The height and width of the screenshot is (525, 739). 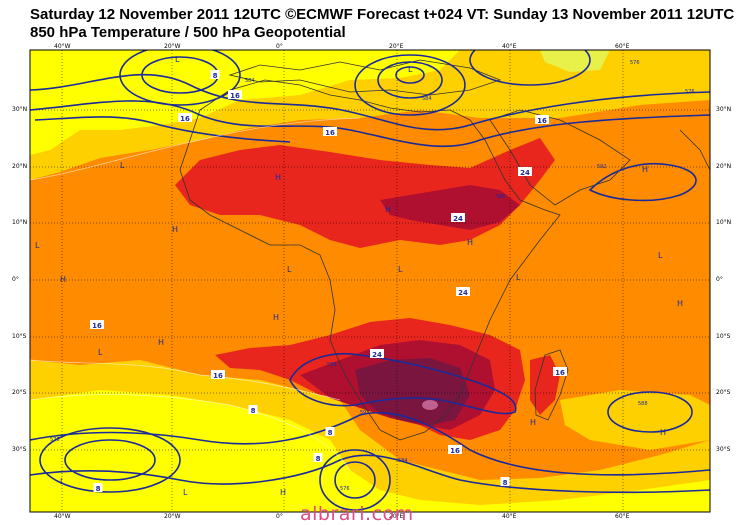 I want to click on latitude-label: 0°, so click(x=719, y=279).